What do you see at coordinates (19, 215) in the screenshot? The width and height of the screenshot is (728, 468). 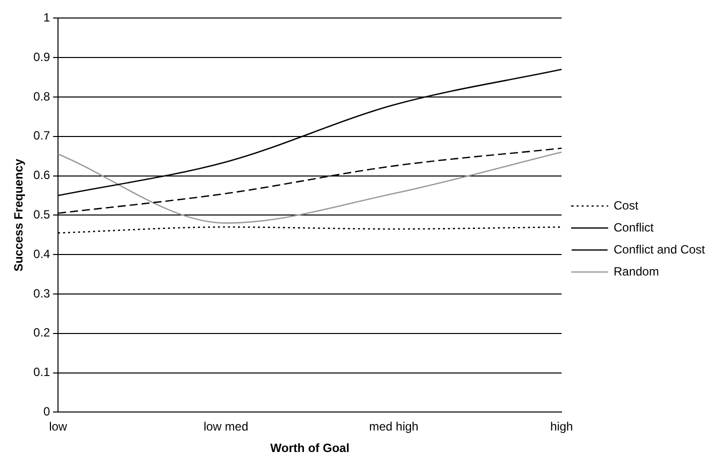 I see `y-axis-title: Success Frequency` at bounding box center [19, 215].